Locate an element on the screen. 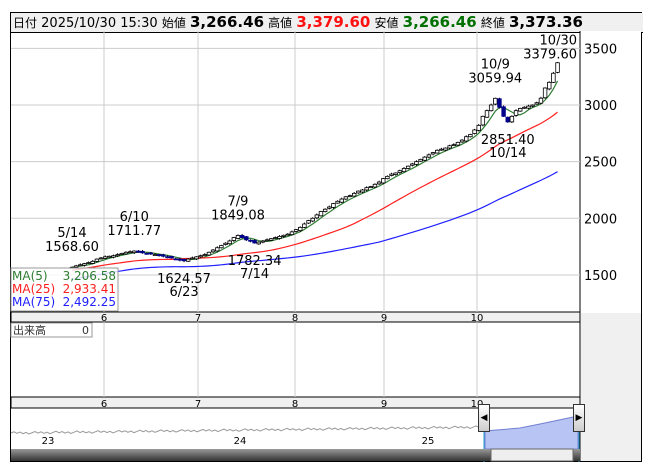  annotation-date: 5/14 is located at coordinates (71, 233).